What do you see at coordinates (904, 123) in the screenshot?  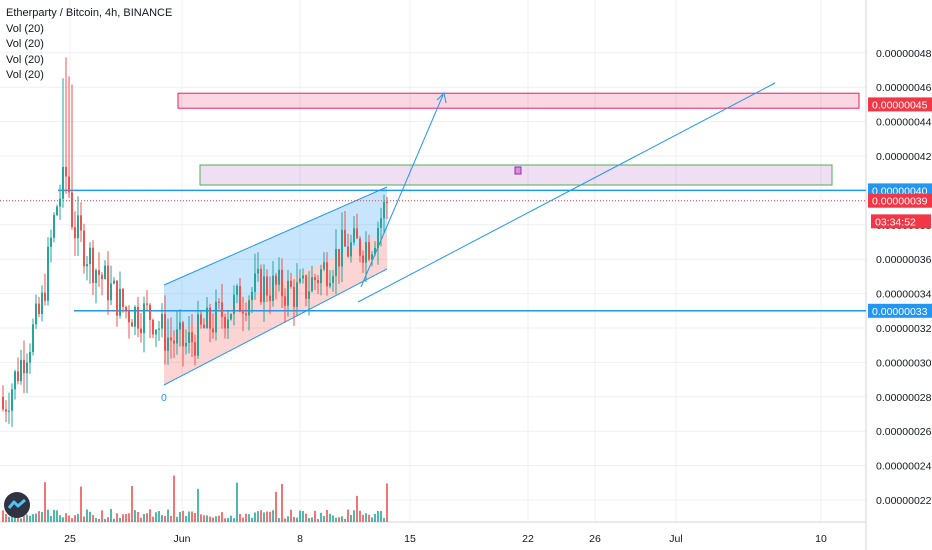 I see `y-tick-label: 0.00000044` at bounding box center [904, 123].